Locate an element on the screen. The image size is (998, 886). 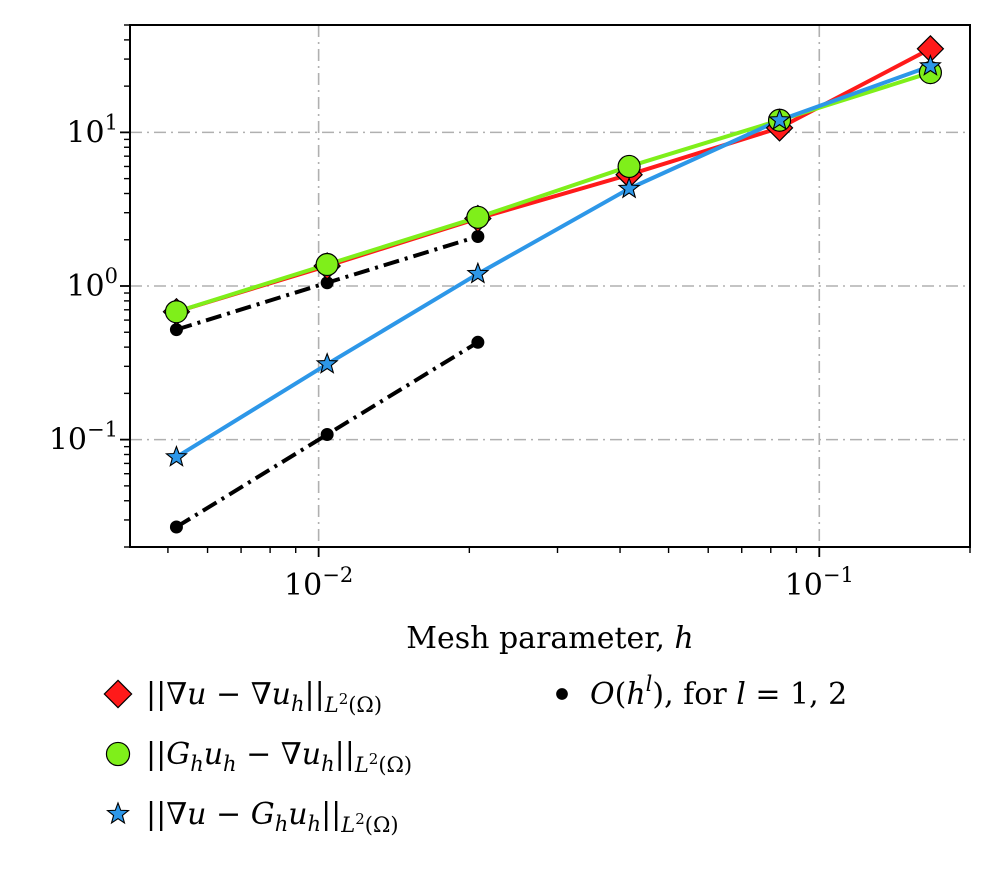
legend-label: ||∇u − ∇uh||L2(Ω) is located at coordinates (264, 697).